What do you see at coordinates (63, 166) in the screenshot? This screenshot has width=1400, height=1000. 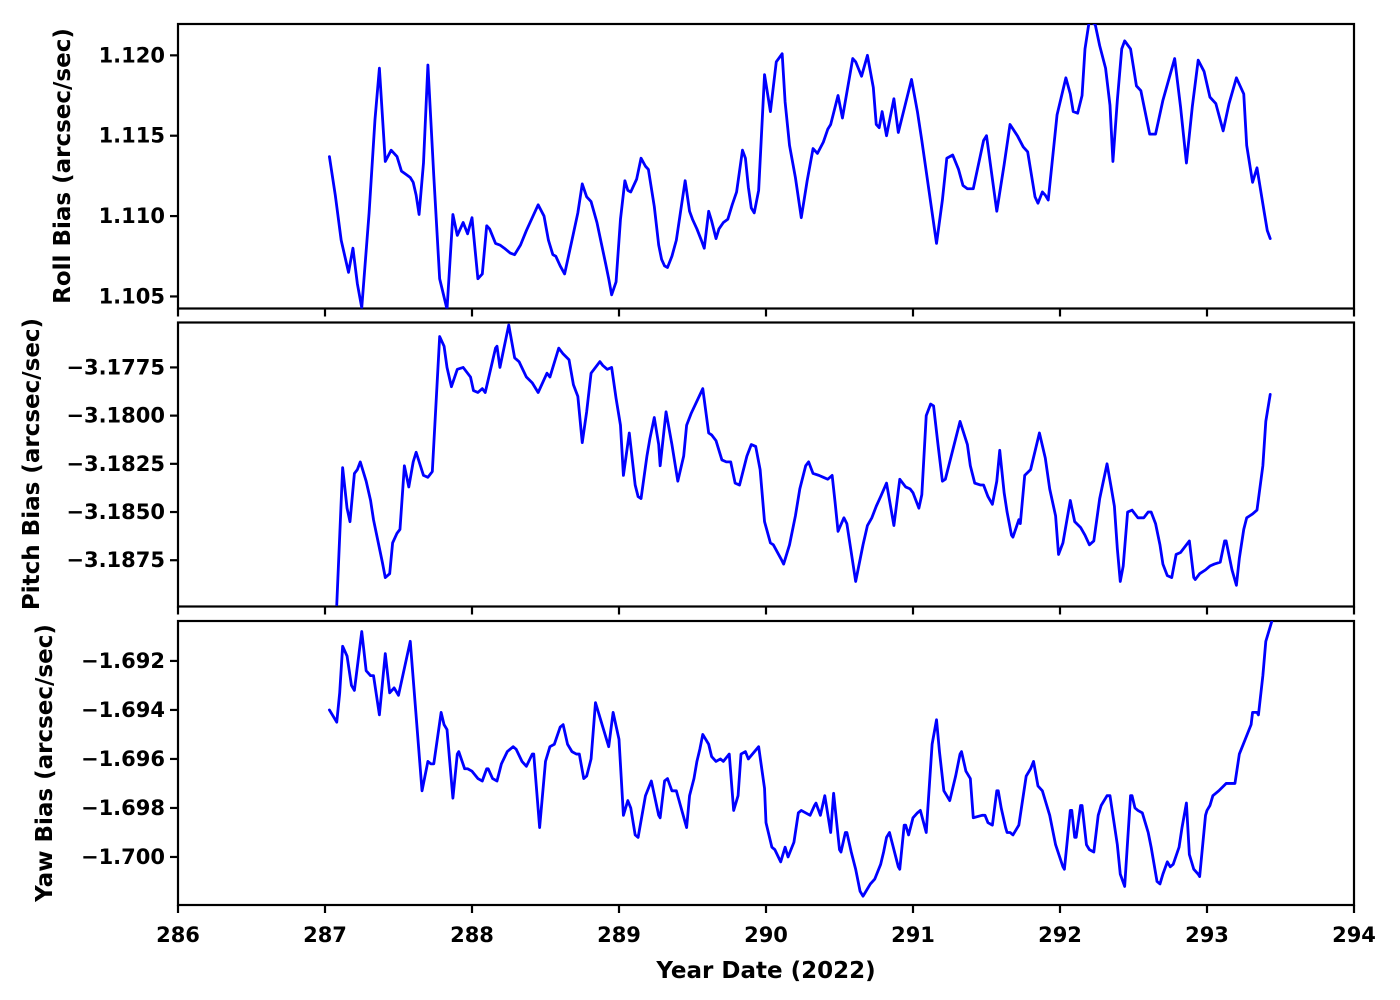 I see `roll-y-axis-title: Roll Bias (arcsec/sec)` at bounding box center [63, 166].